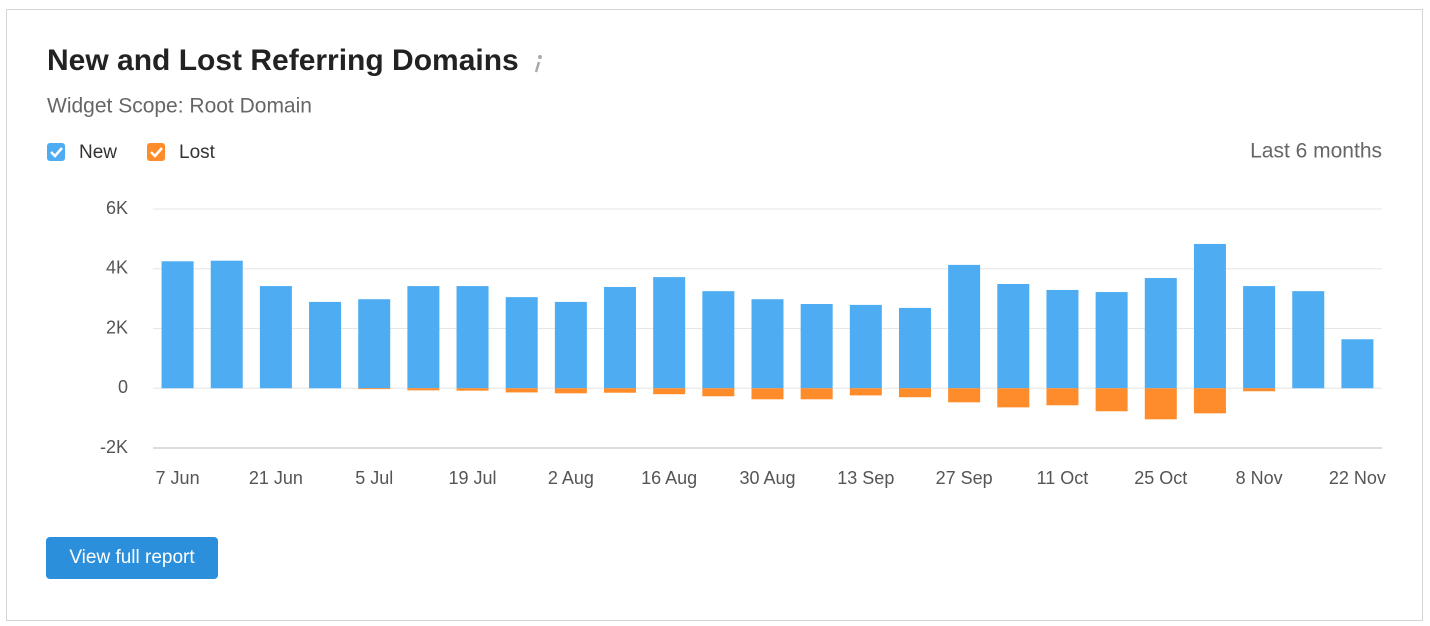 The width and height of the screenshot is (1430, 626). Describe the element at coordinates (473, 478) in the screenshot. I see `x-tick-label: 19 Jul` at that location.